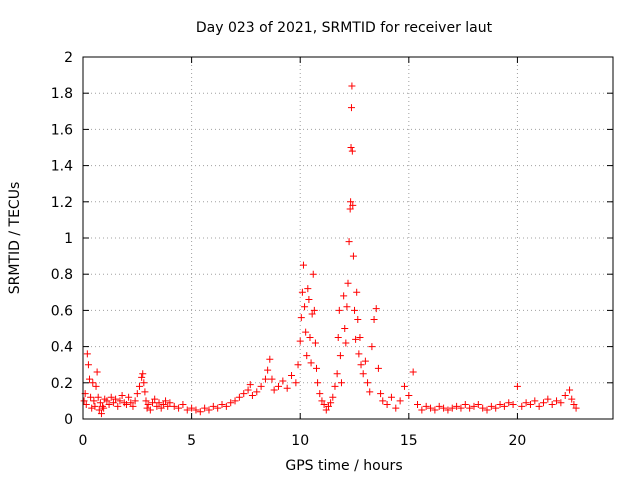 This screenshot has height=480, width=640. What do you see at coordinates (15, 238) in the screenshot?
I see `y-axis-label: SRMTID / TECUs` at bounding box center [15, 238].